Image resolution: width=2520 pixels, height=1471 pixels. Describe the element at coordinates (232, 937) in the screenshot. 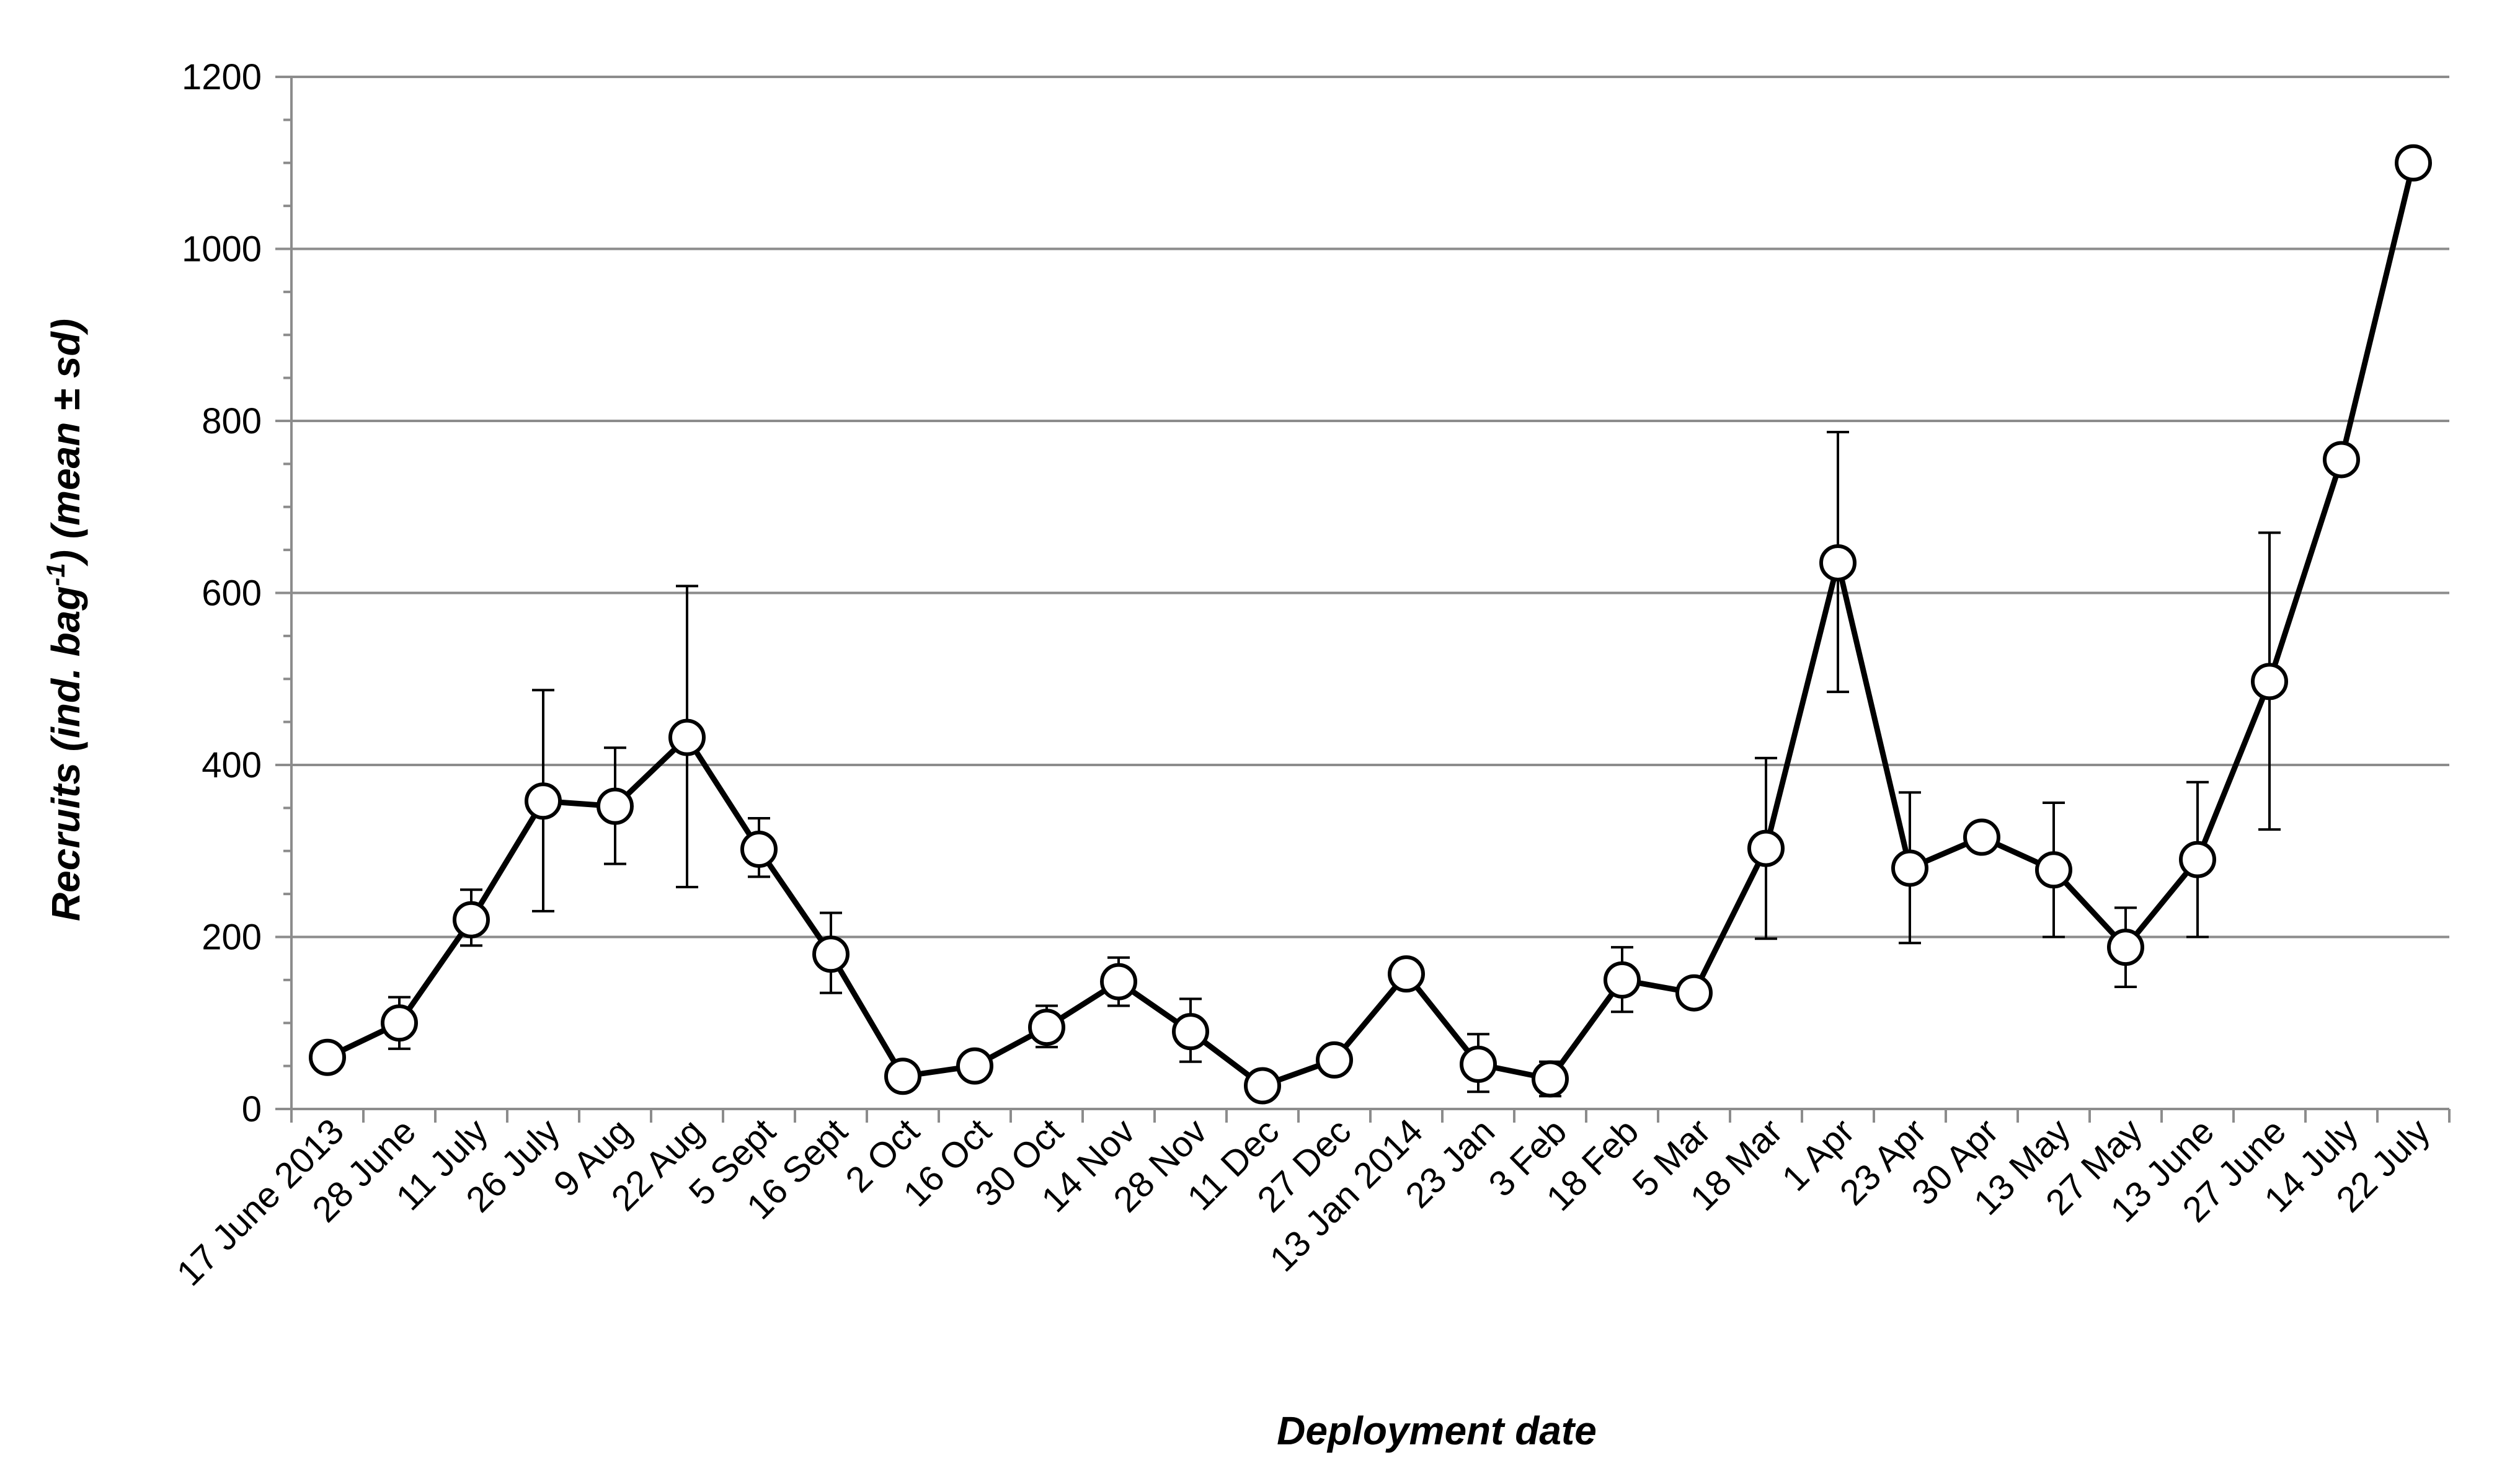

I see `y-tick-label: 200` at that location.